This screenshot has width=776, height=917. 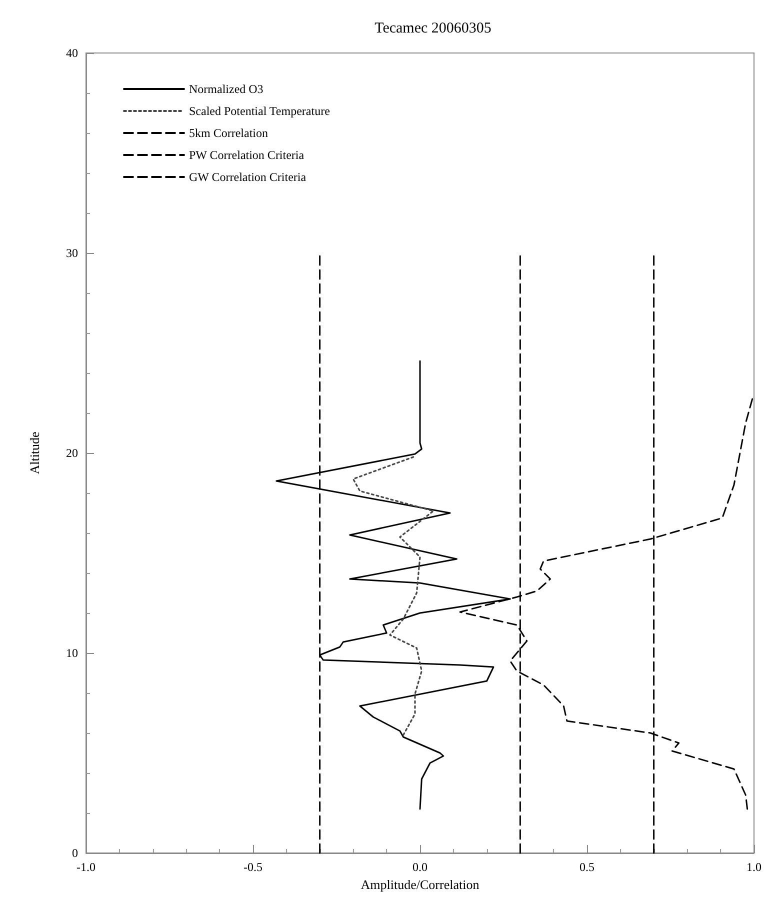 What do you see at coordinates (72, 53) in the screenshot?
I see `y-tick-label: 40` at bounding box center [72, 53].